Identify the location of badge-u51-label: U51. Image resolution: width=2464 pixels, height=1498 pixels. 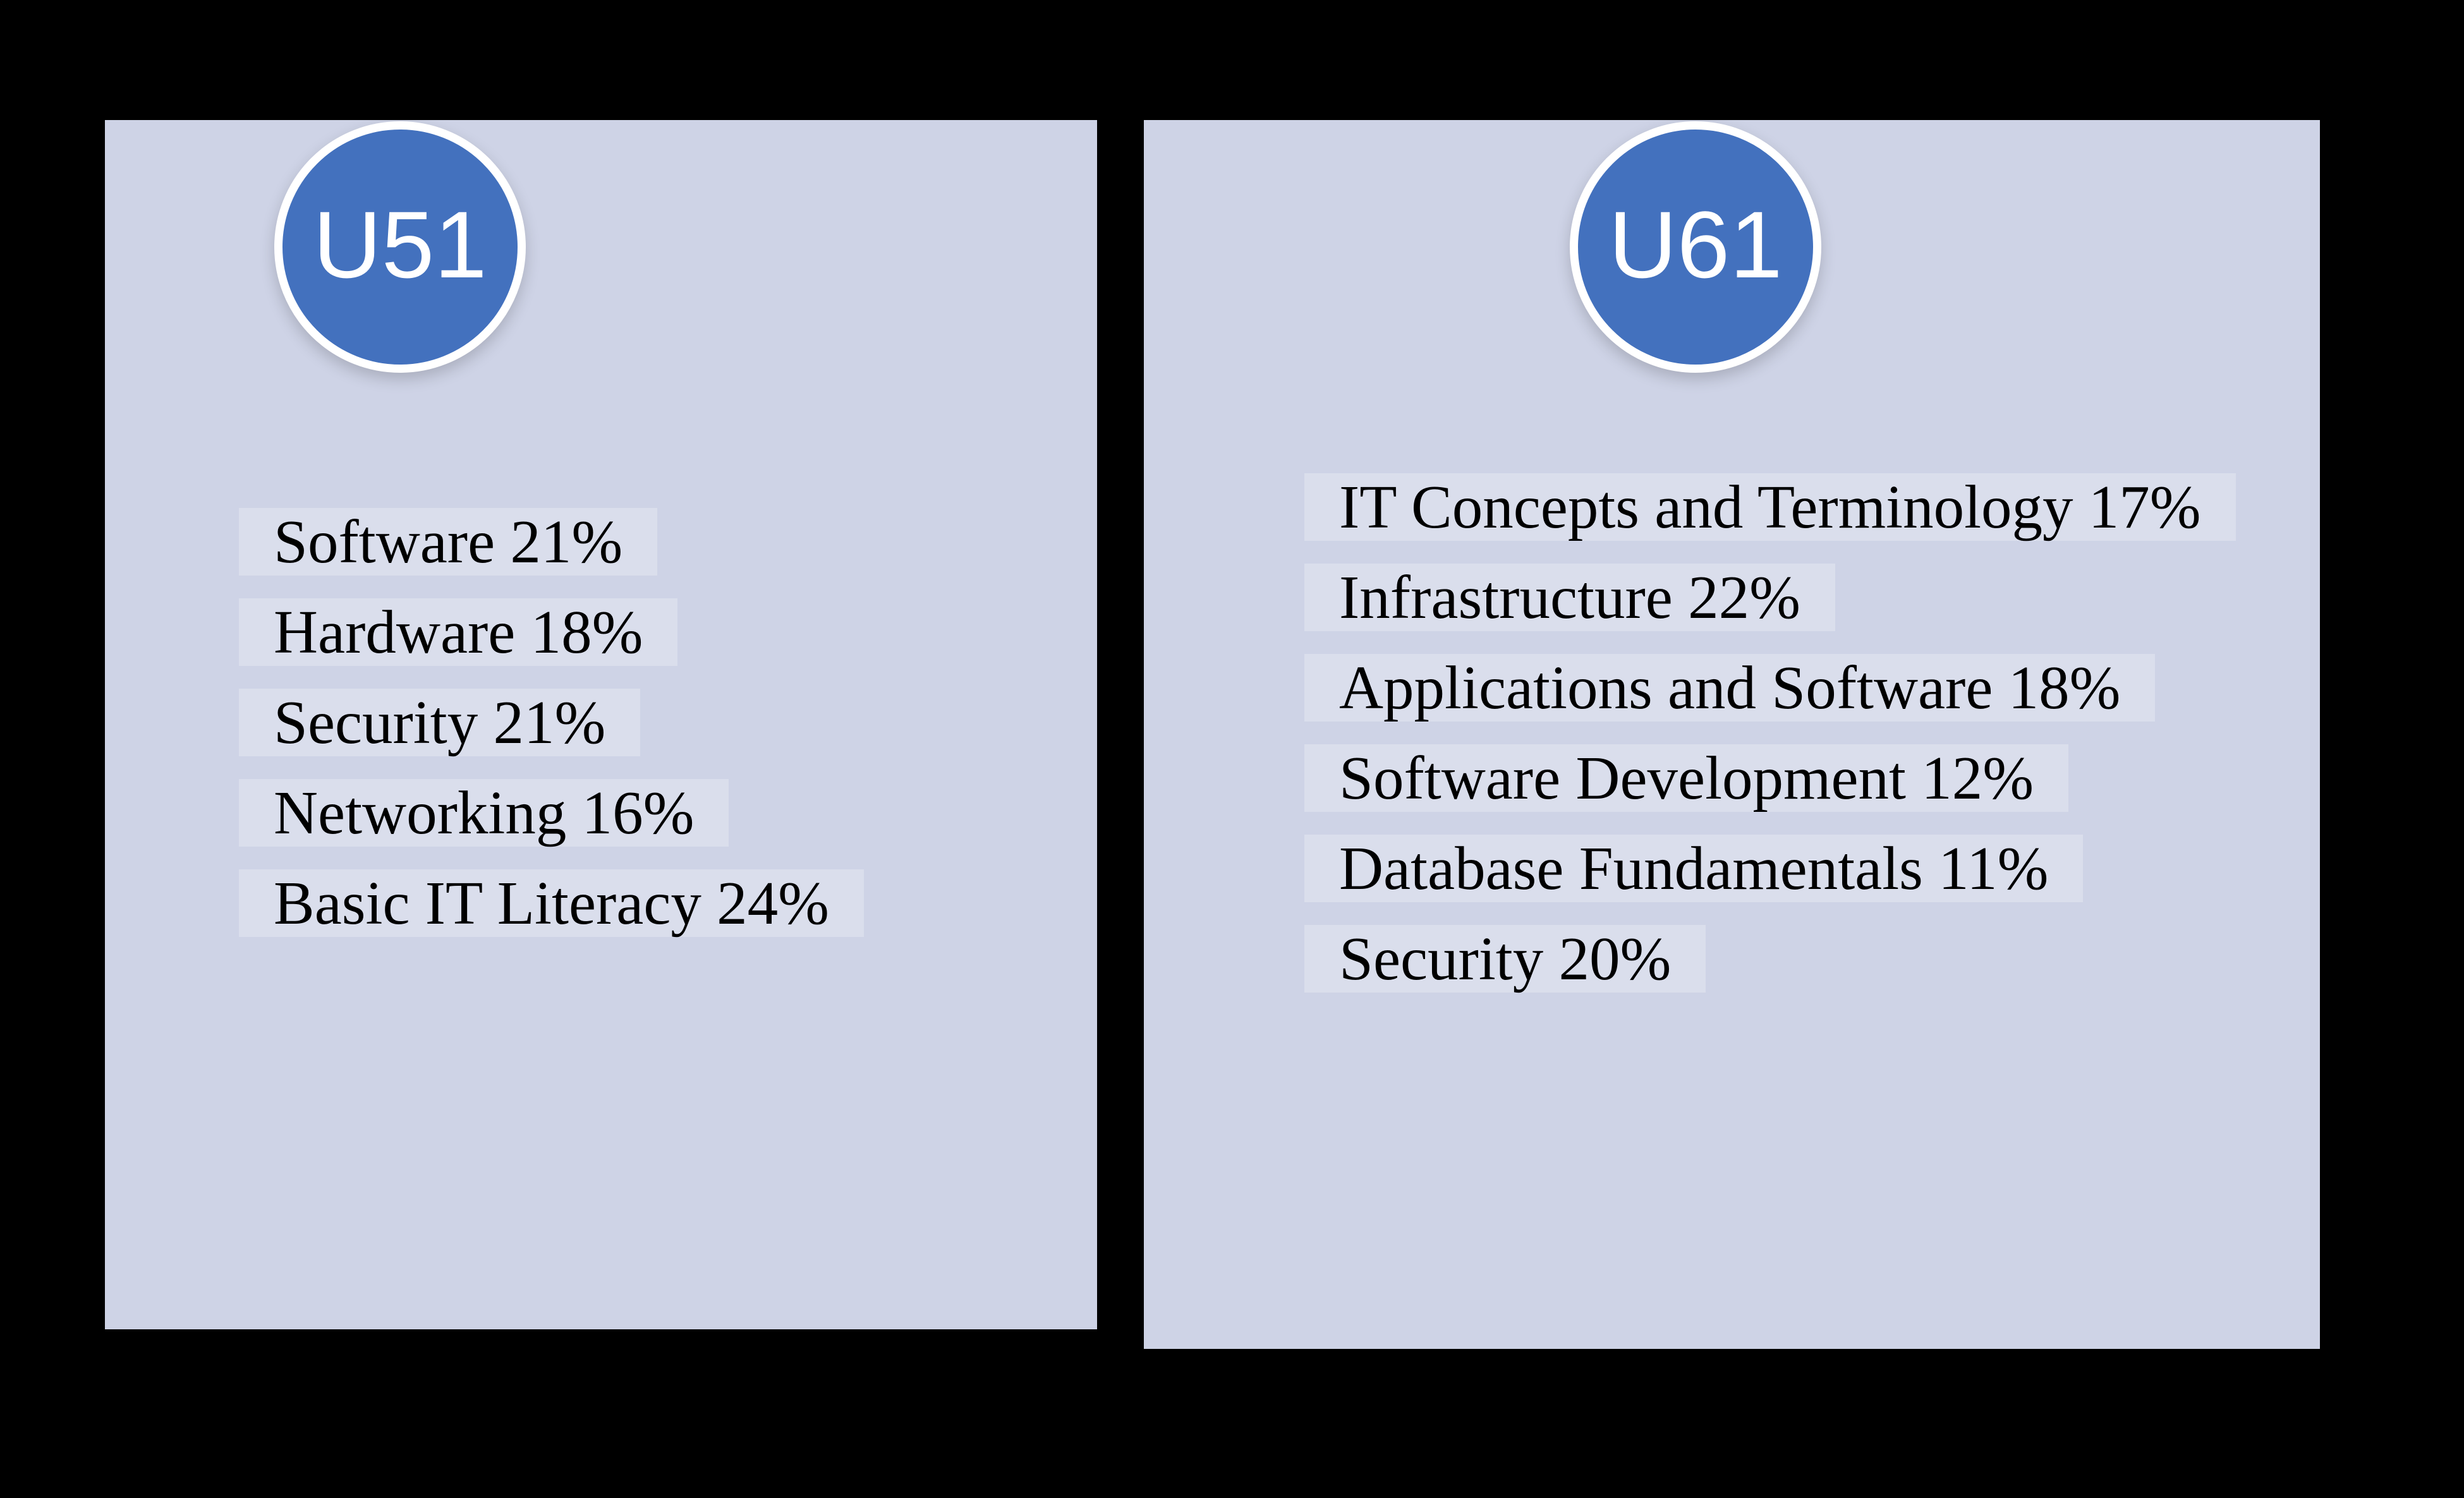
(400, 245).